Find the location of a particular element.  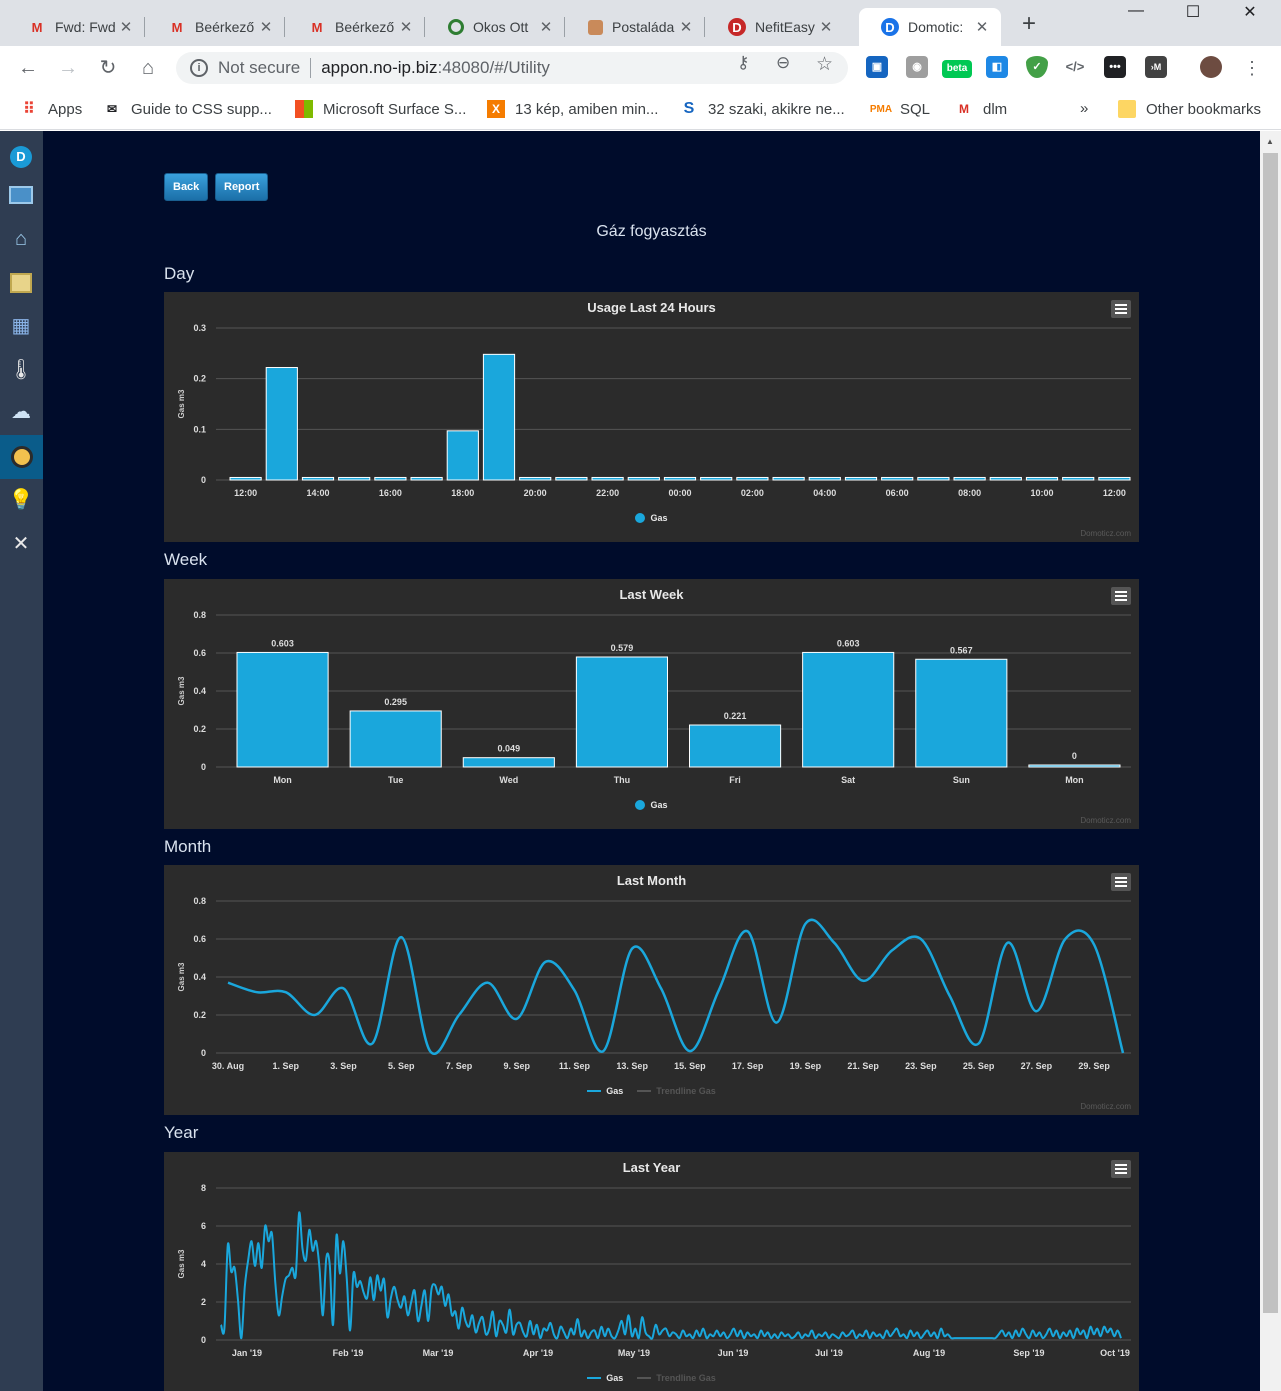

camera-icon: ◉ is located at coordinates (917, 67).